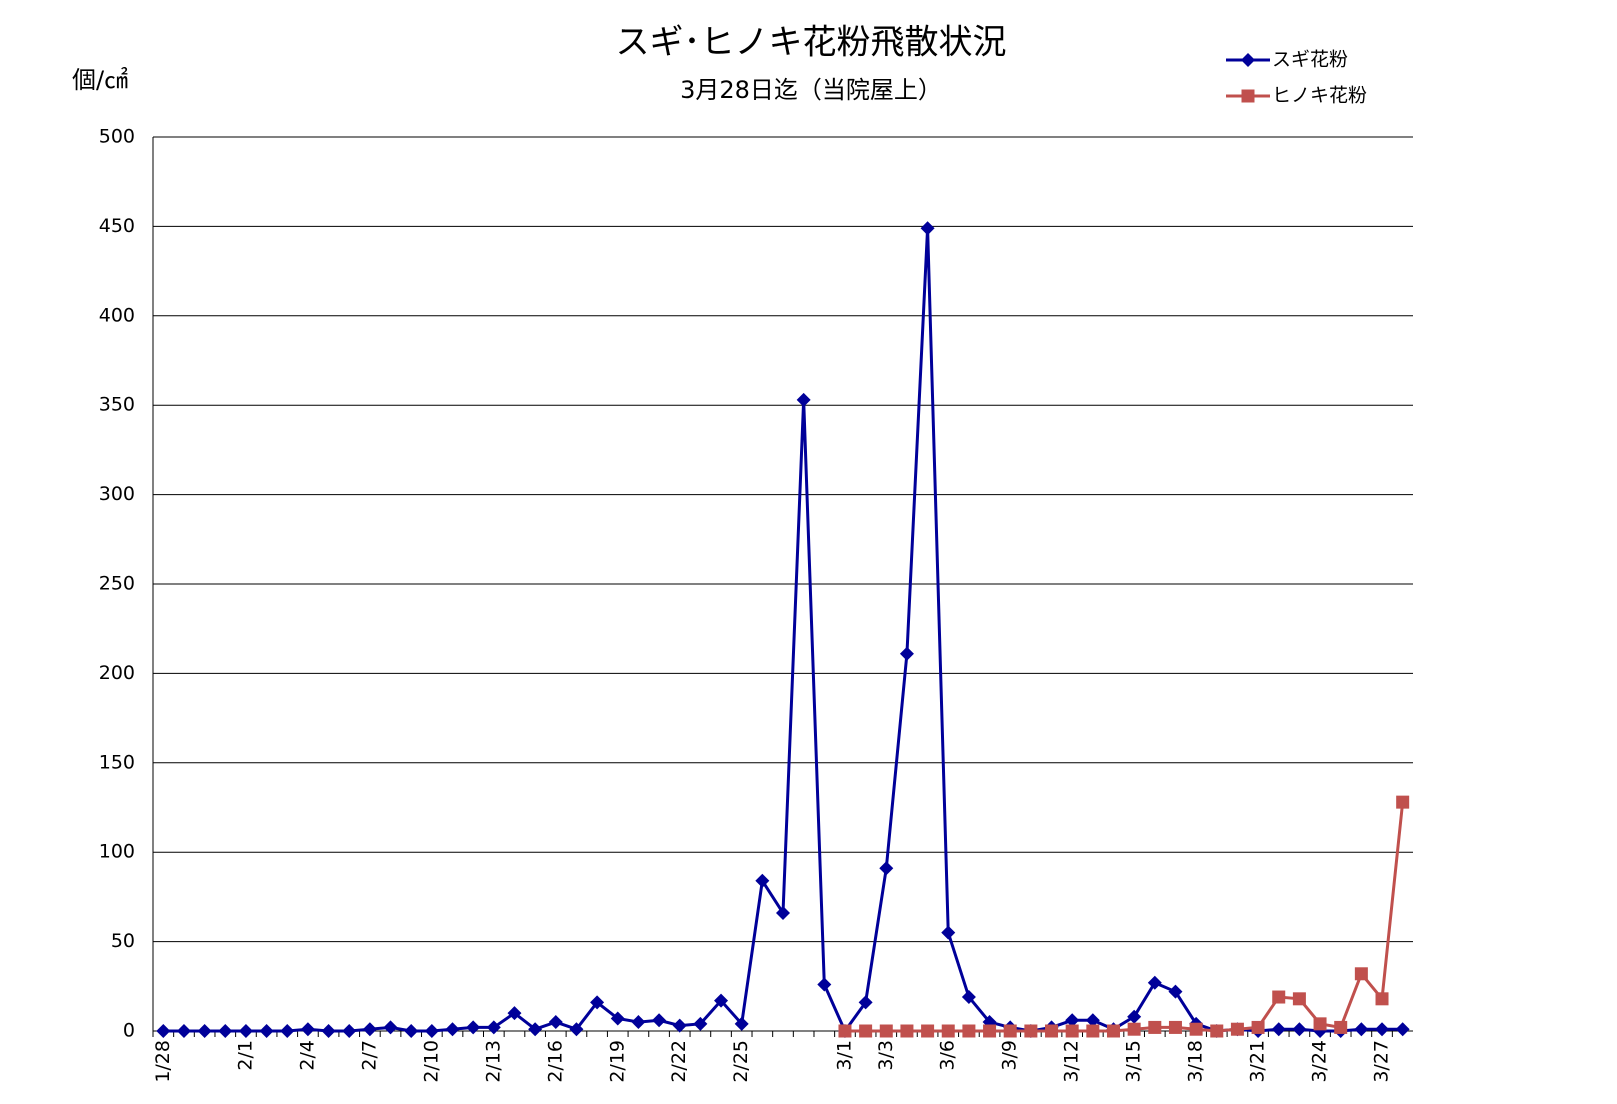 The image size is (1617, 1104). What do you see at coordinates (555, 1061) in the screenshot?
I see `x-tick-label: 2/16` at bounding box center [555, 1061].